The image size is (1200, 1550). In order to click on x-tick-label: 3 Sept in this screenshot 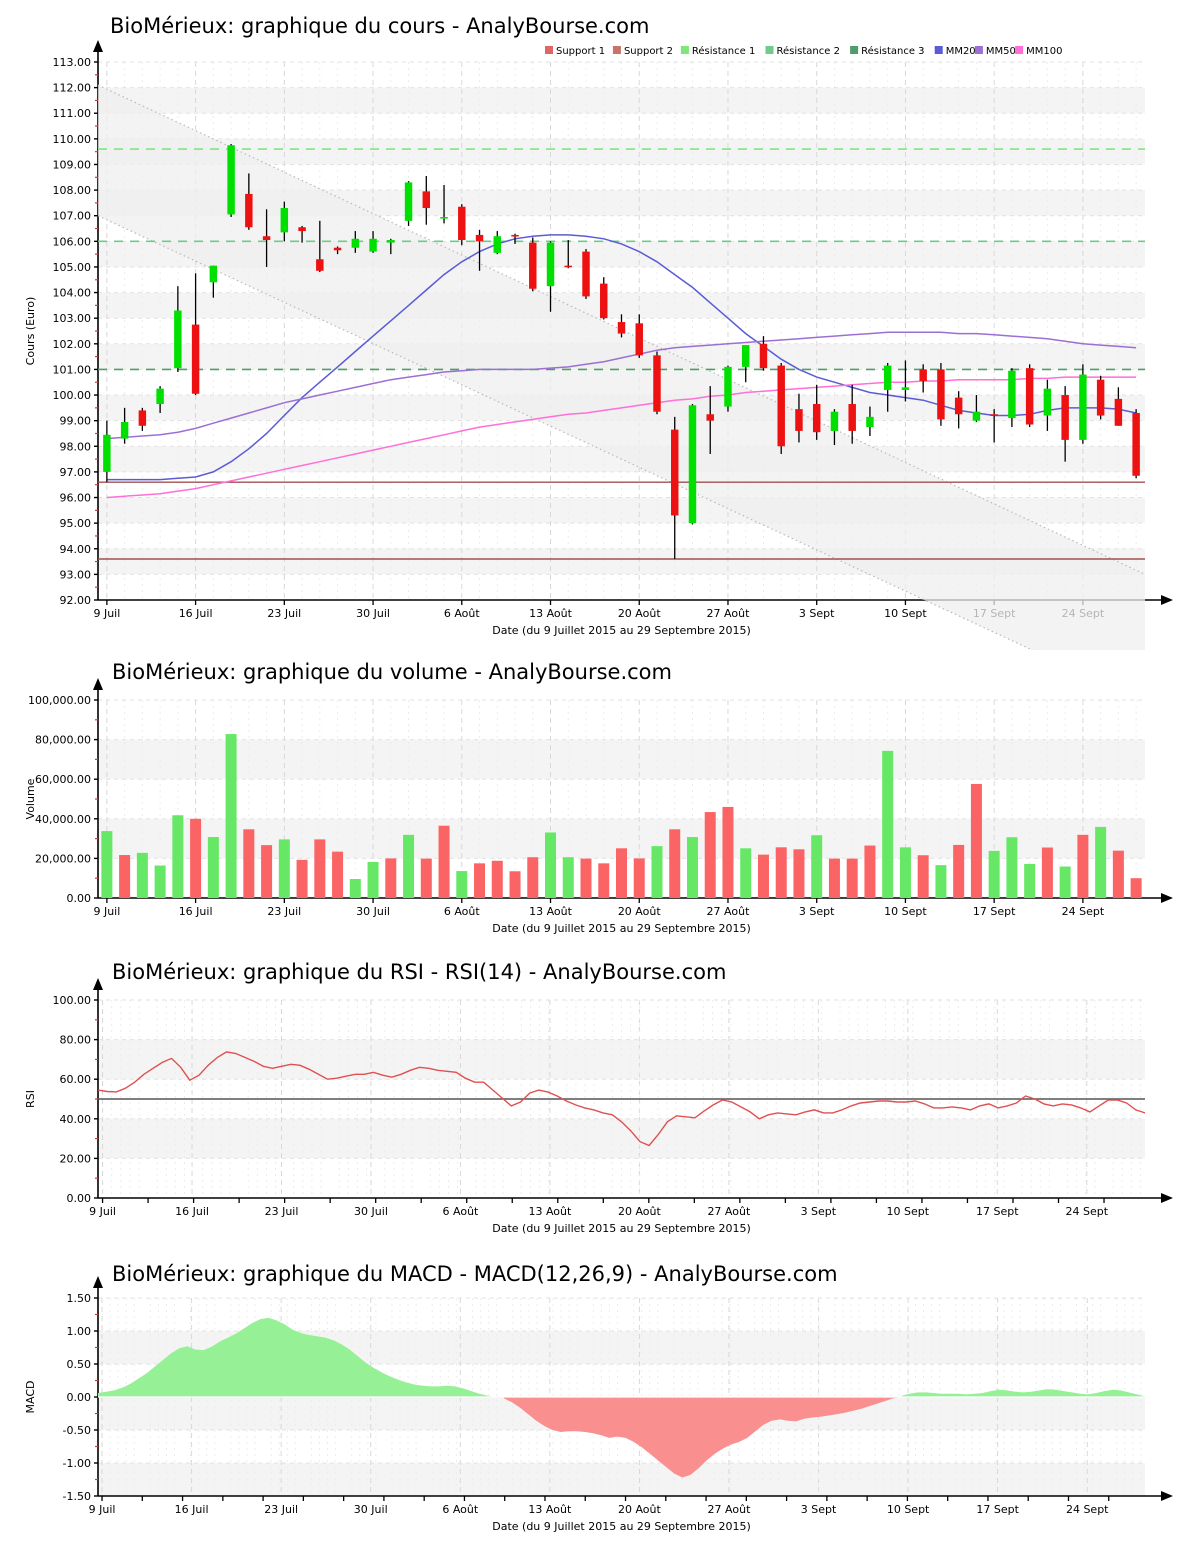, I will do `click(817, 613)`.